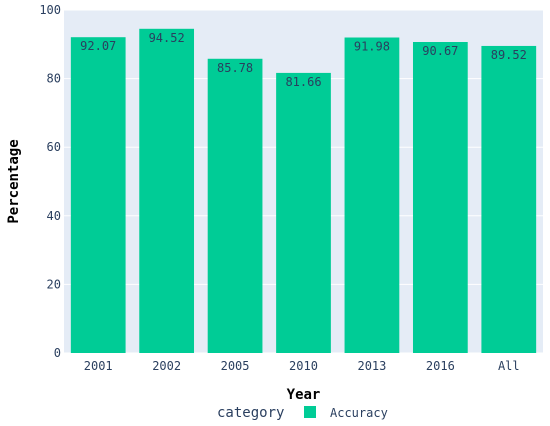 The height and width of the screenshot is (426, 550). What do you see at coordinates (440, 51) in the screenshot?
I see `data-label-2016: 90.67` at bounding box center [440, 51].